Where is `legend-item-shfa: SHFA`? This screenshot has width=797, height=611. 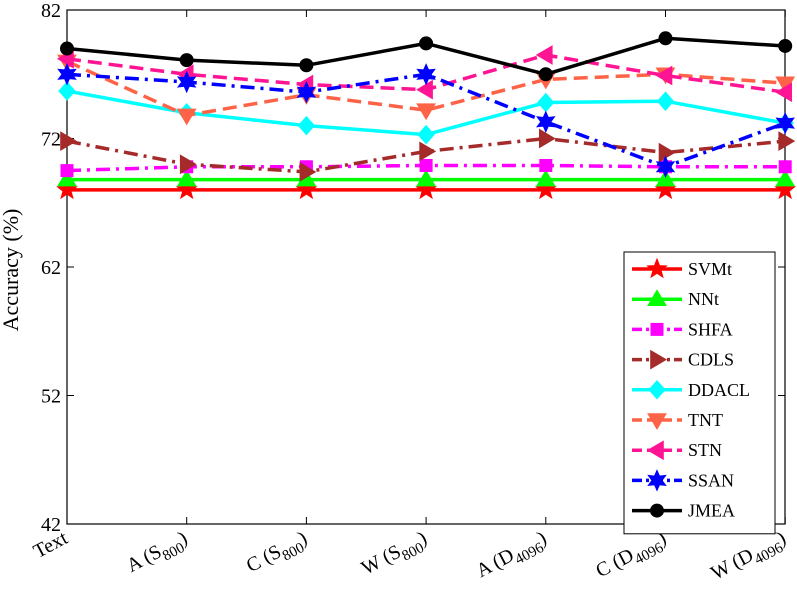 legend-item-shfa: SHFA is located at coordinates (682, 329).